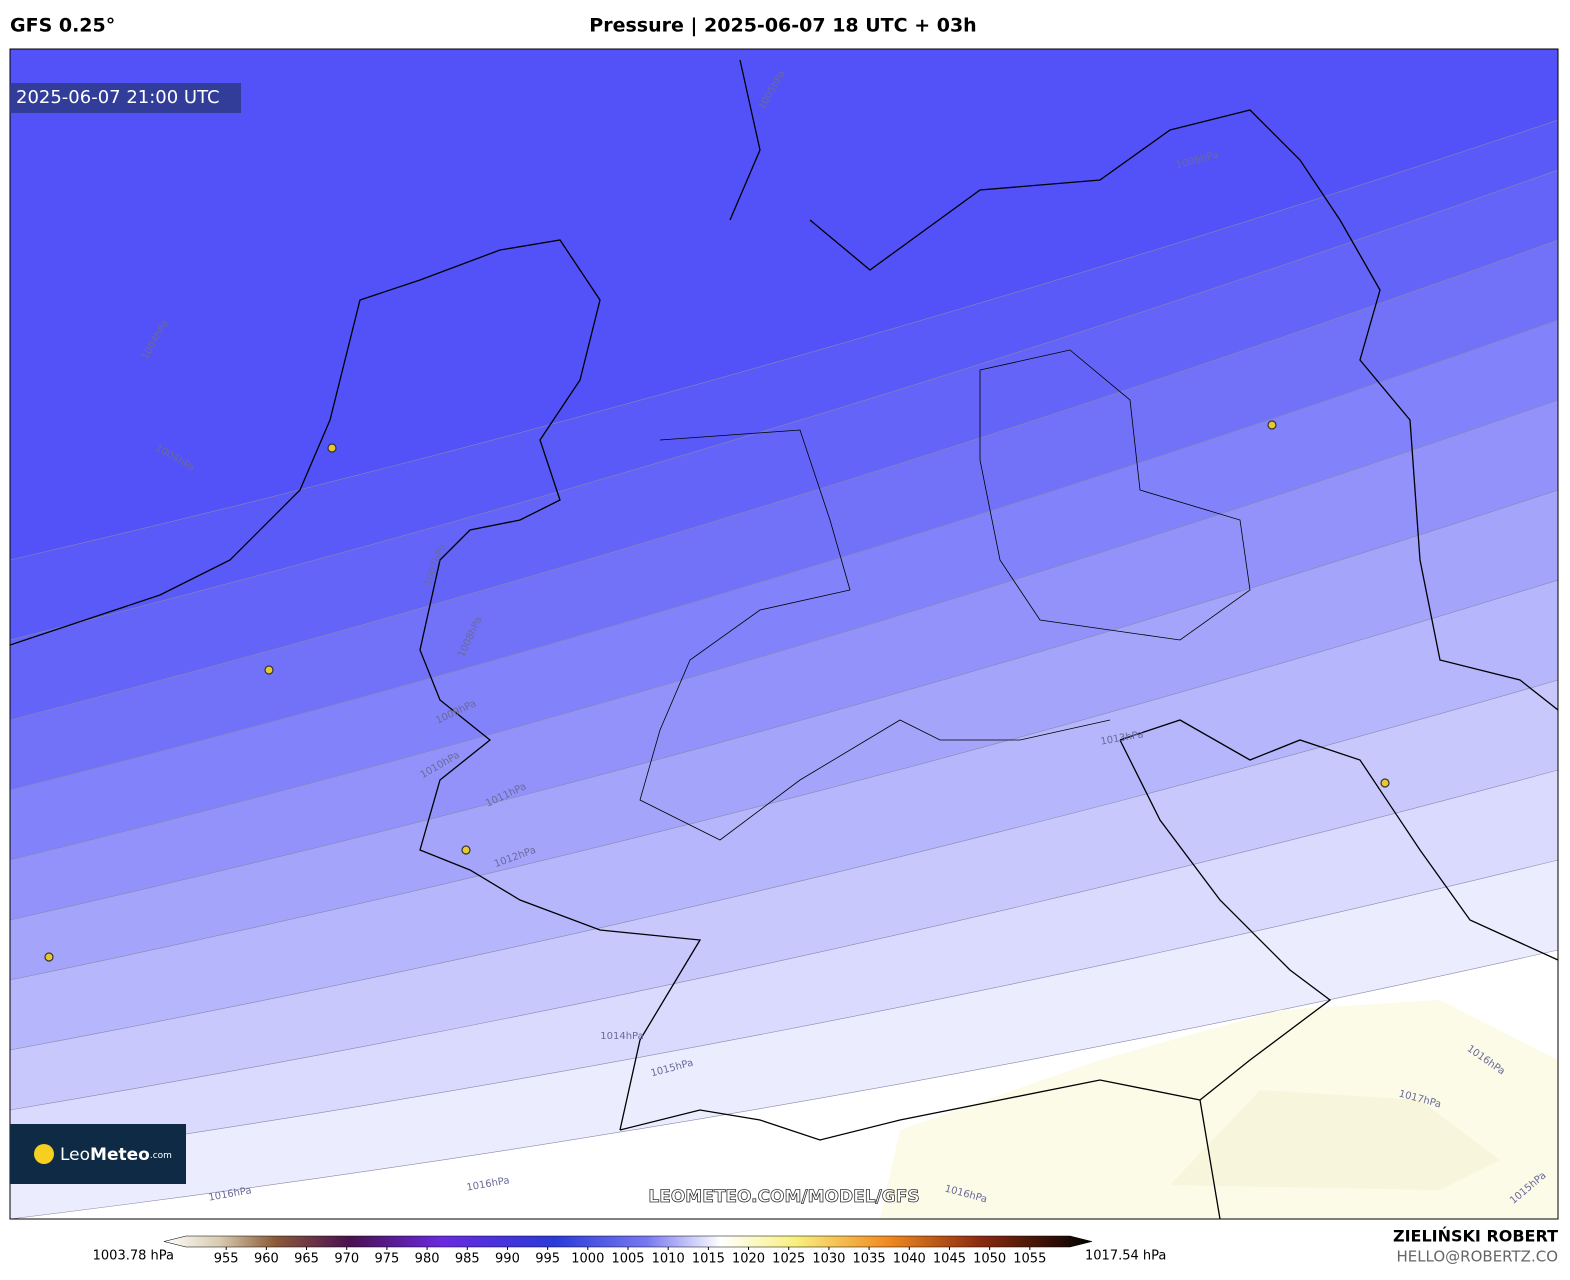  What do you see at coordinates (161, 1156) in the screenshot?
I see `logo-suffix: .com` at bounding box center [161, 1156].